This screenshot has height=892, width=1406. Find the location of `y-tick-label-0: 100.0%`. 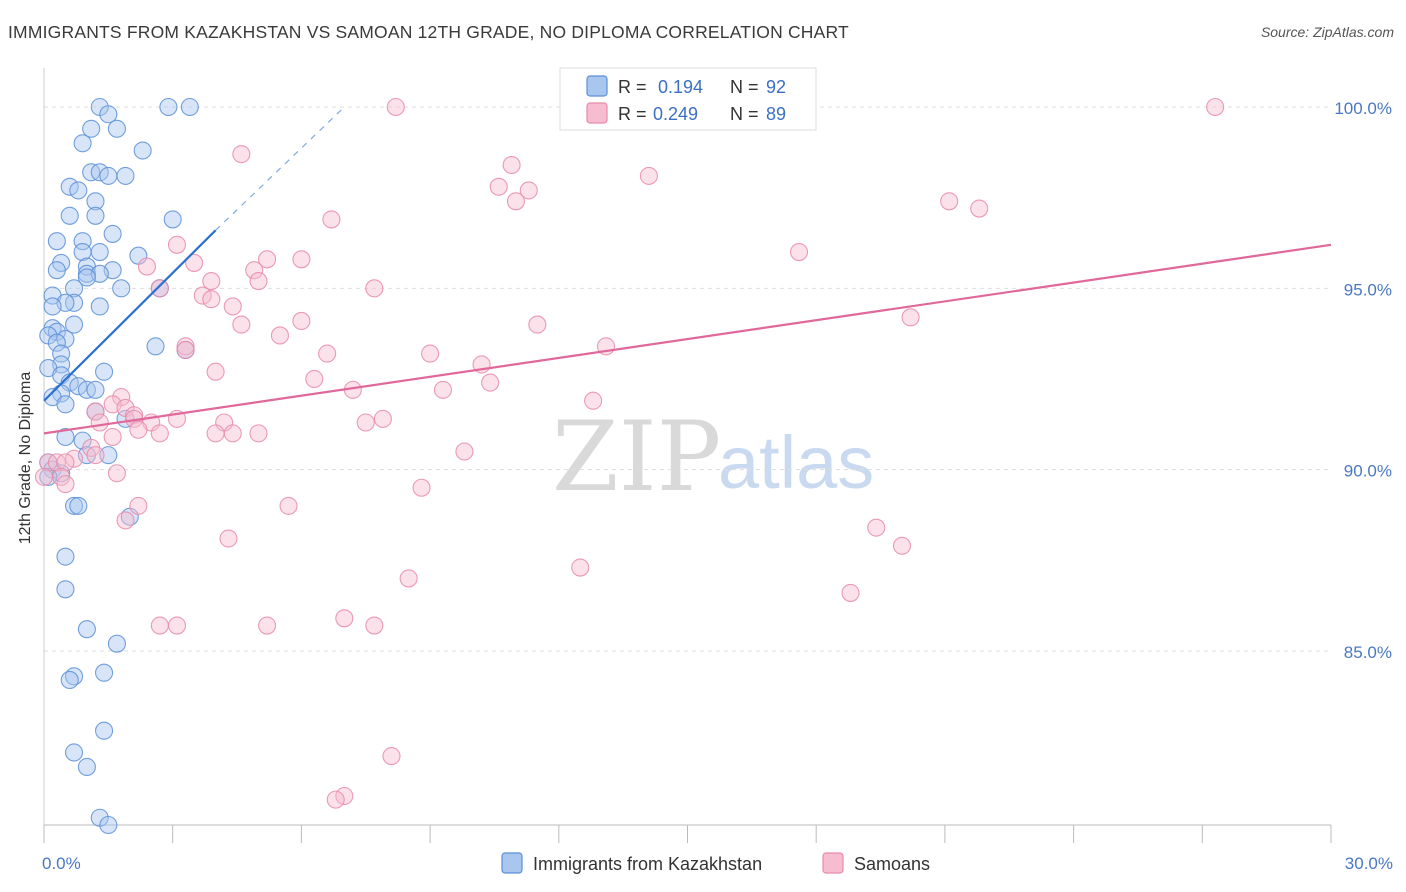

y-tick-label-0: 100.0% is located at coordinates (1363, 108).